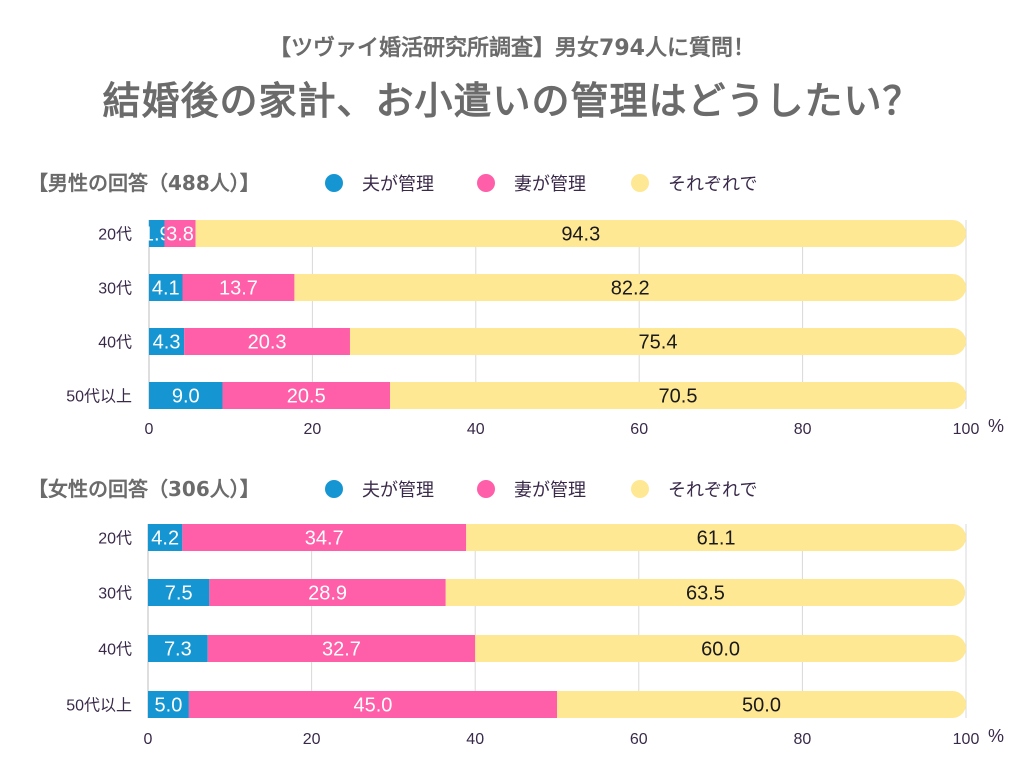 This screenshot has height=768, width=1024. I want to click on data-label: 1.9, so click(157, 235).